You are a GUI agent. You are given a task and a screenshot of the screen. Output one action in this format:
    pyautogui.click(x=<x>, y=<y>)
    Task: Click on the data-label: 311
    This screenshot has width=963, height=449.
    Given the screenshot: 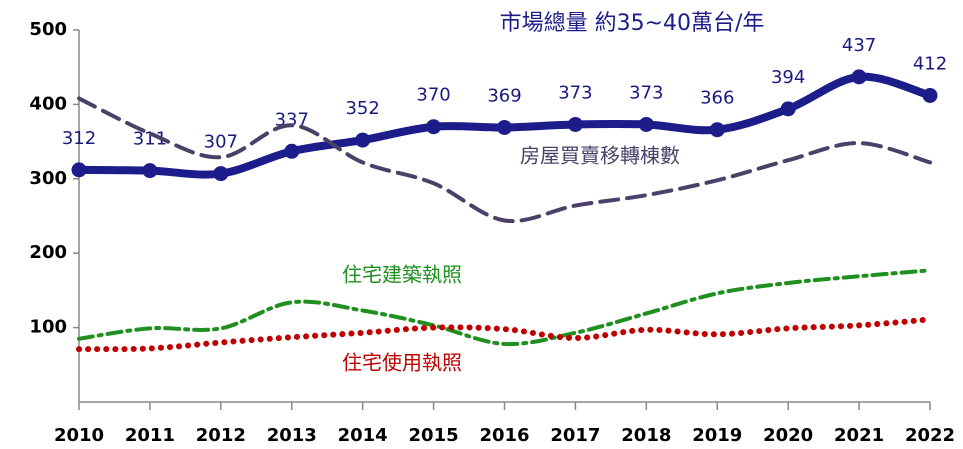 What is the action you would take?
    pyautogui.click(x=150, y=139)
    